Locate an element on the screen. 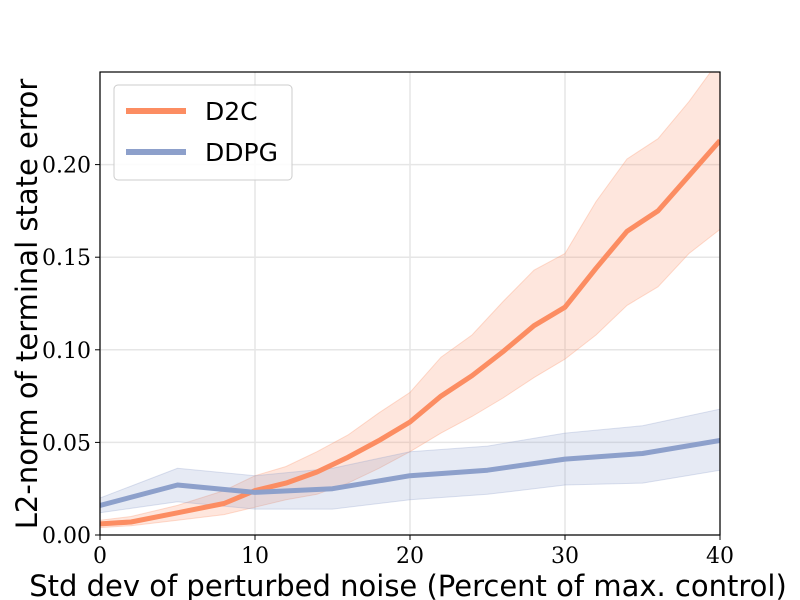 This screenshot has height=600, width=800. legend-label-d2c: D2C is located at coordinates (231, 111).